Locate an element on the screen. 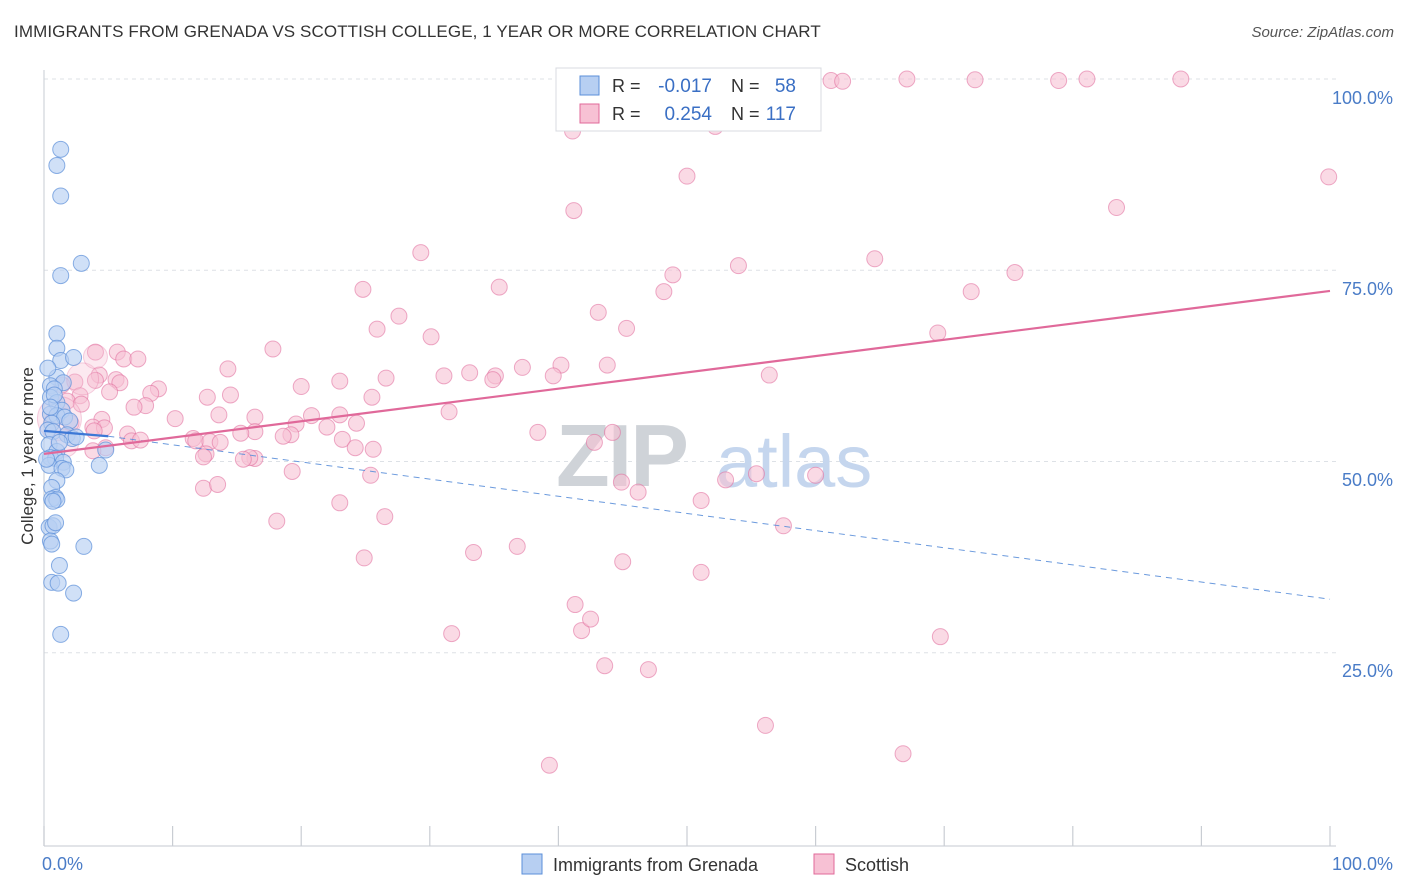 This screenshot has height=892, width=1406. x-tick-marks is located at coordinates (687, 836).